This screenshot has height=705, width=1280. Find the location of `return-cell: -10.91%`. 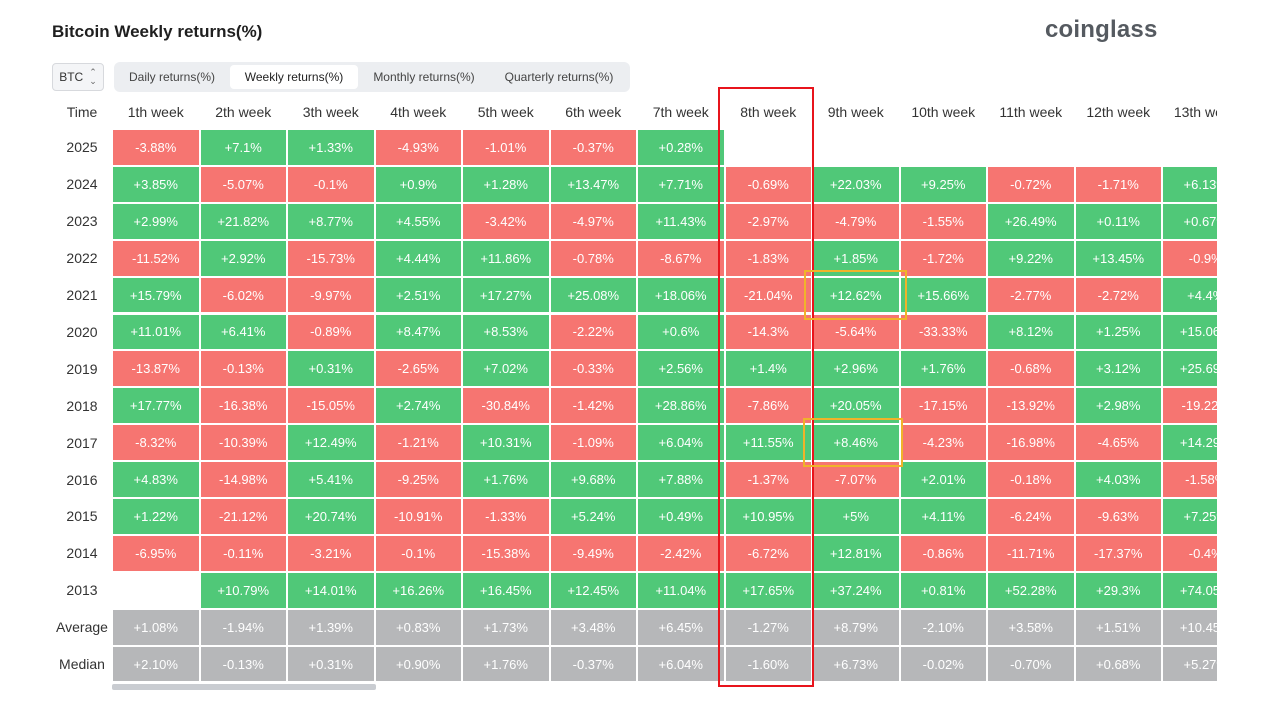

return-cell: -10.91% is located at coordinates (418, 516).